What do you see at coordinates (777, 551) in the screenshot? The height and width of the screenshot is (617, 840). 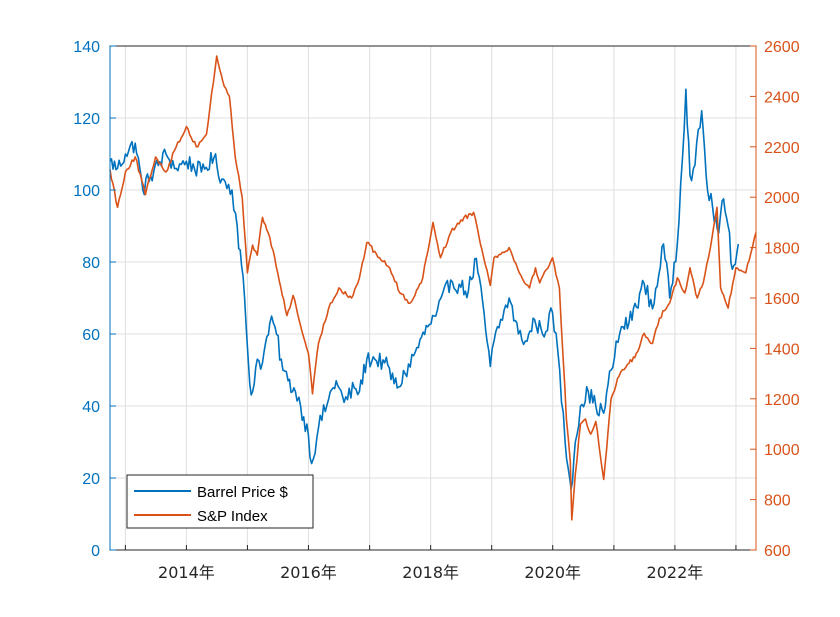 I see `y-right-tick-label: 600` at bounding box center [777, 551].